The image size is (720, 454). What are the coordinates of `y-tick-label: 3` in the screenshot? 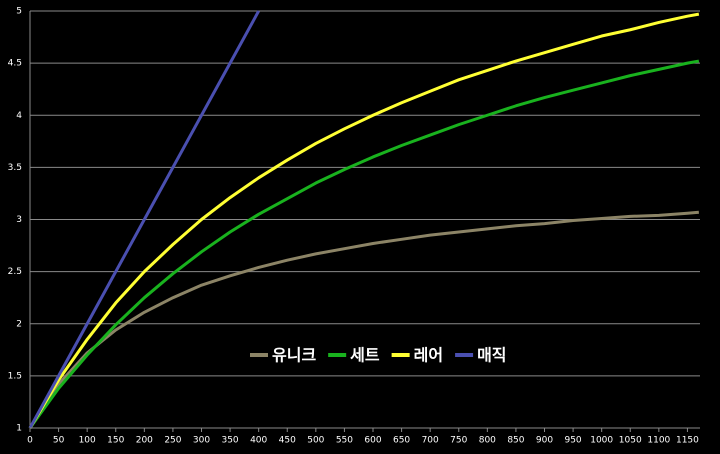 It's located at (19, 220).